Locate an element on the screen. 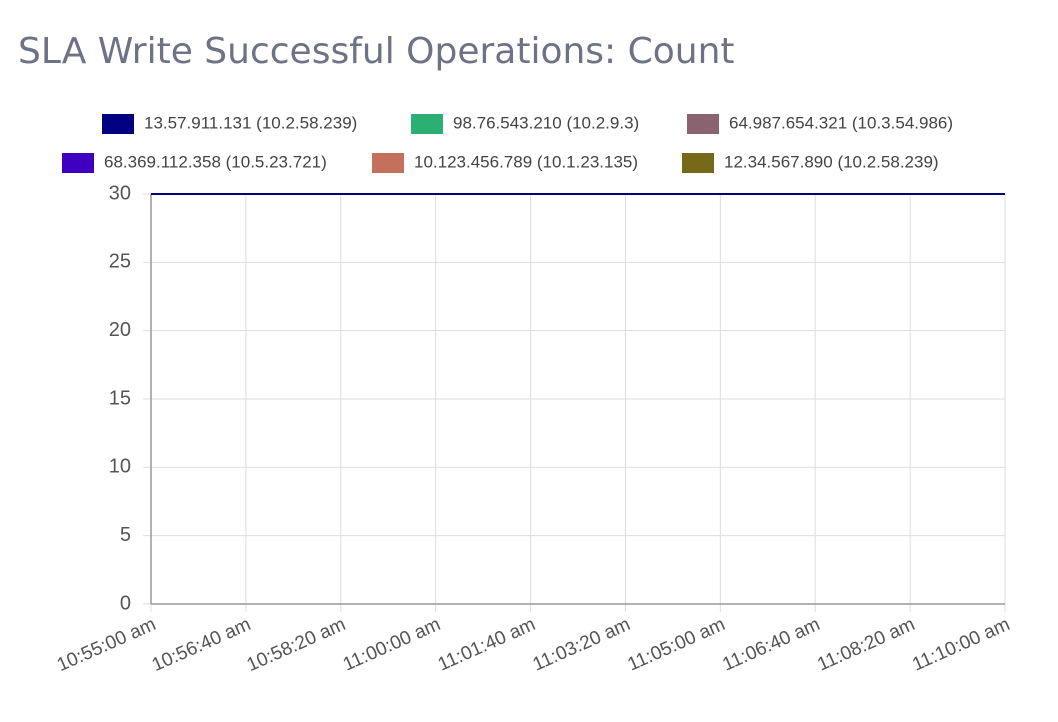  y-tick-label: 25 is located at coordinates (120, 262).